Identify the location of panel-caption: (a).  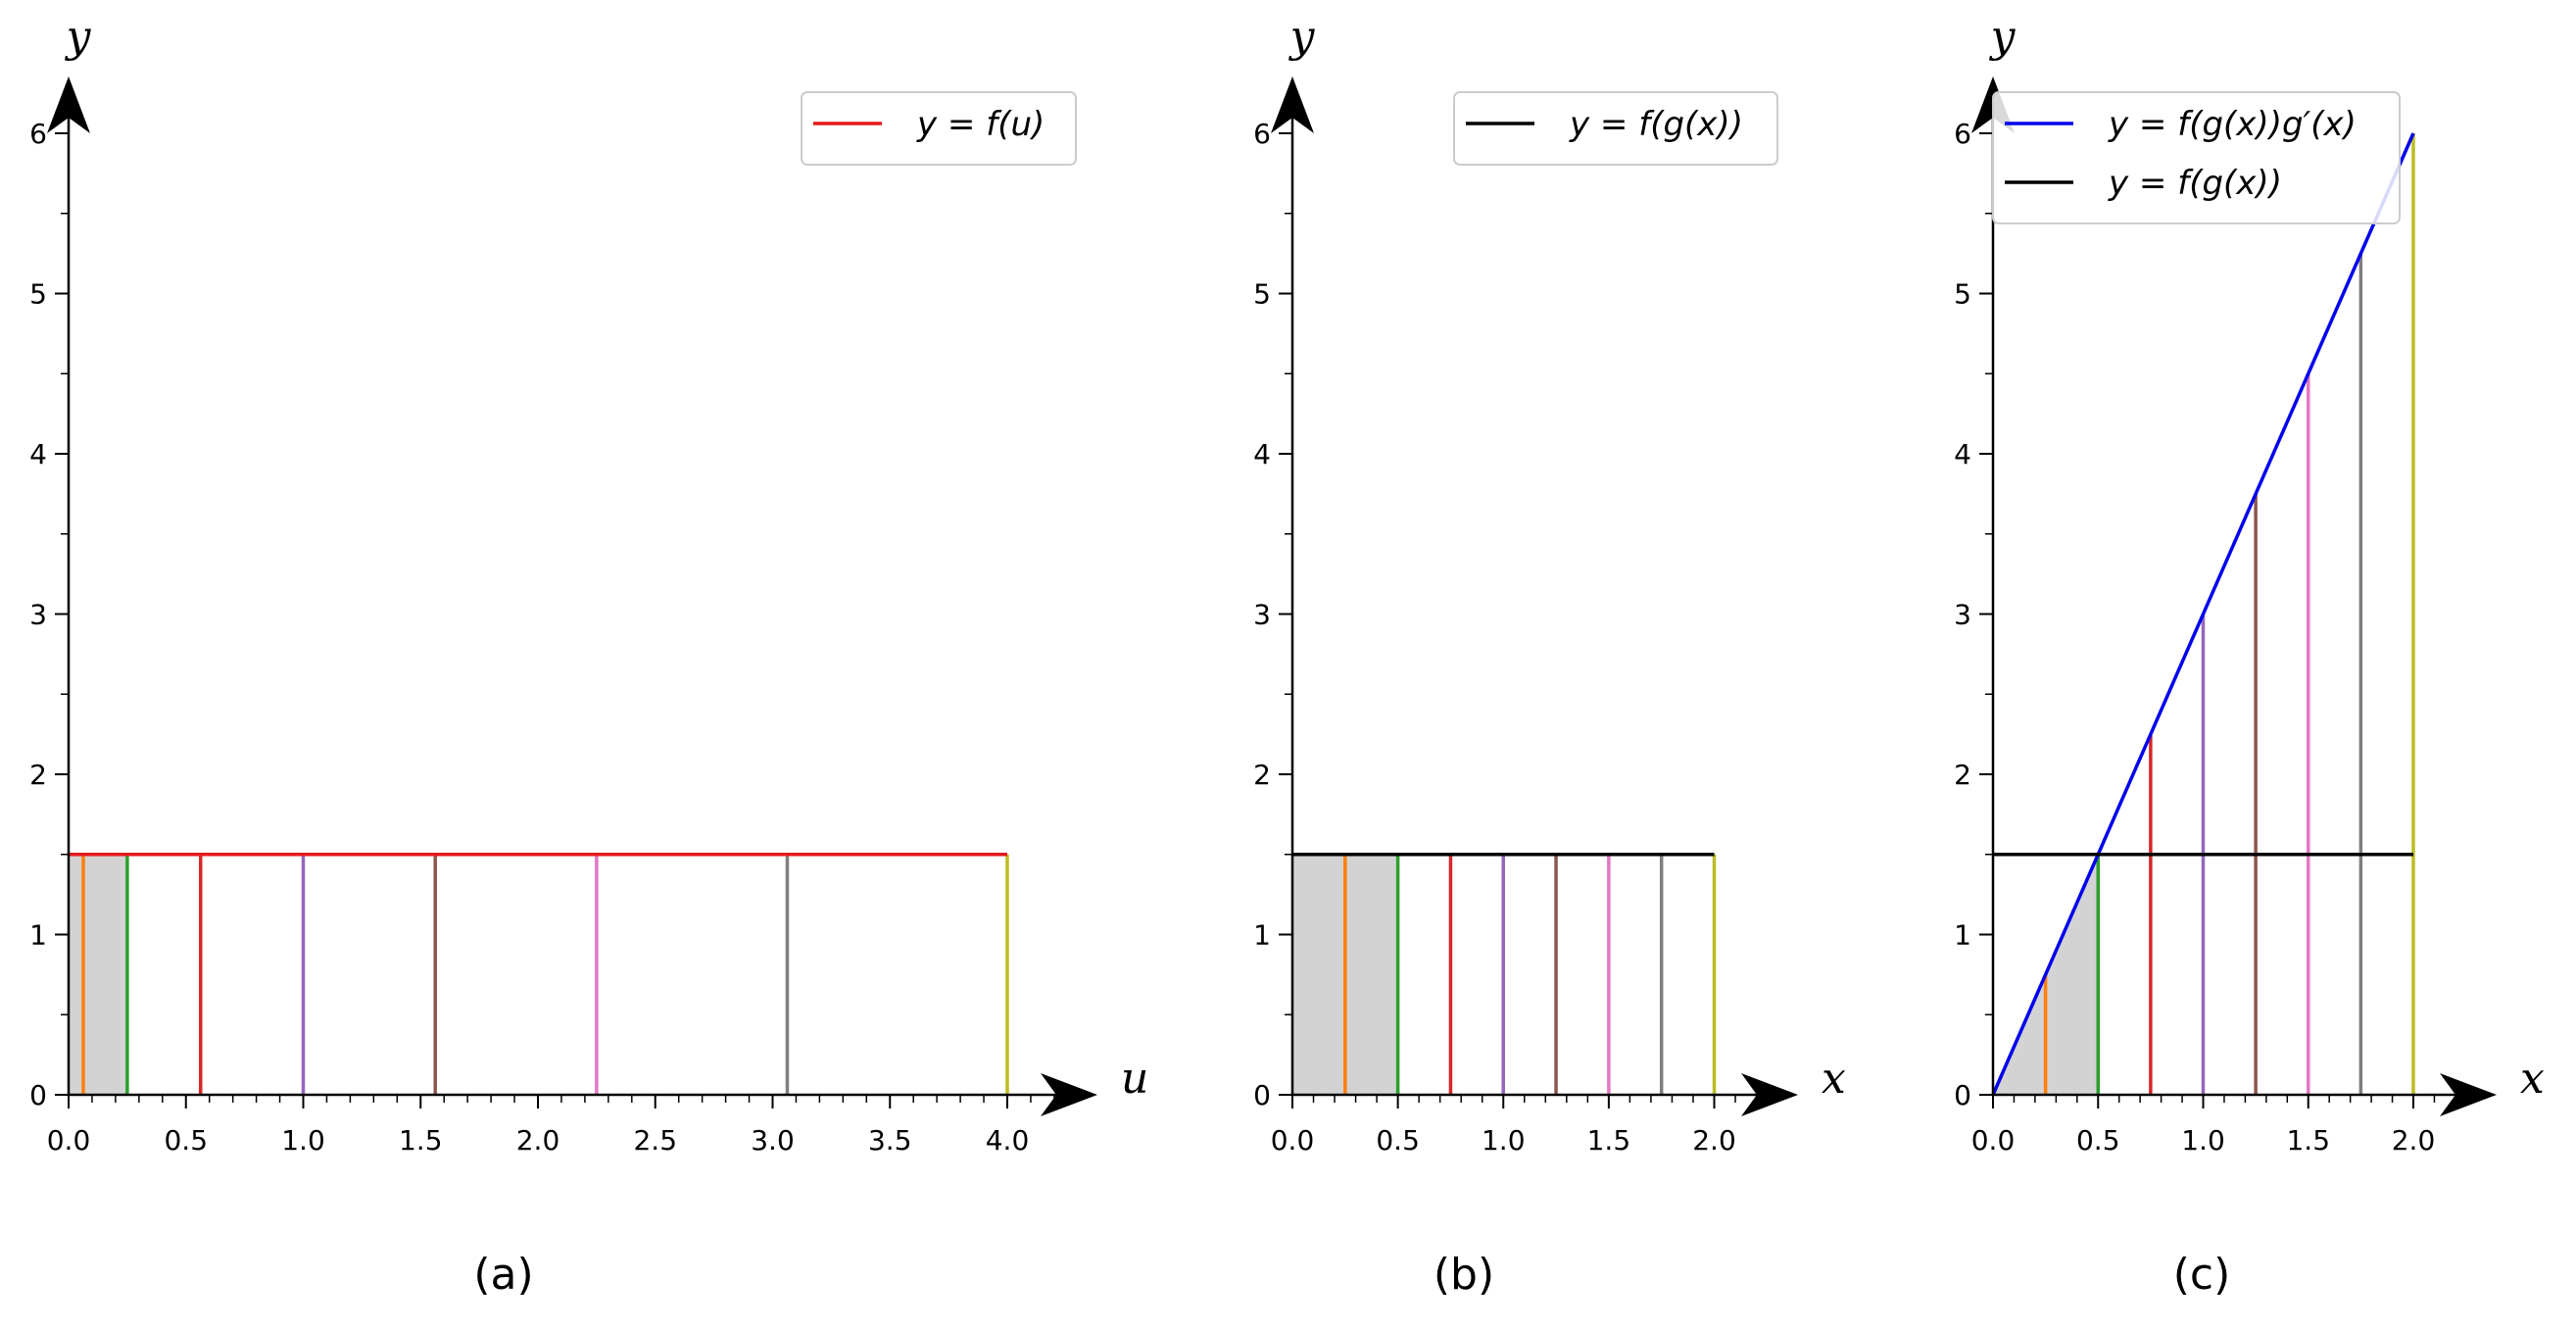
(503, 1275).